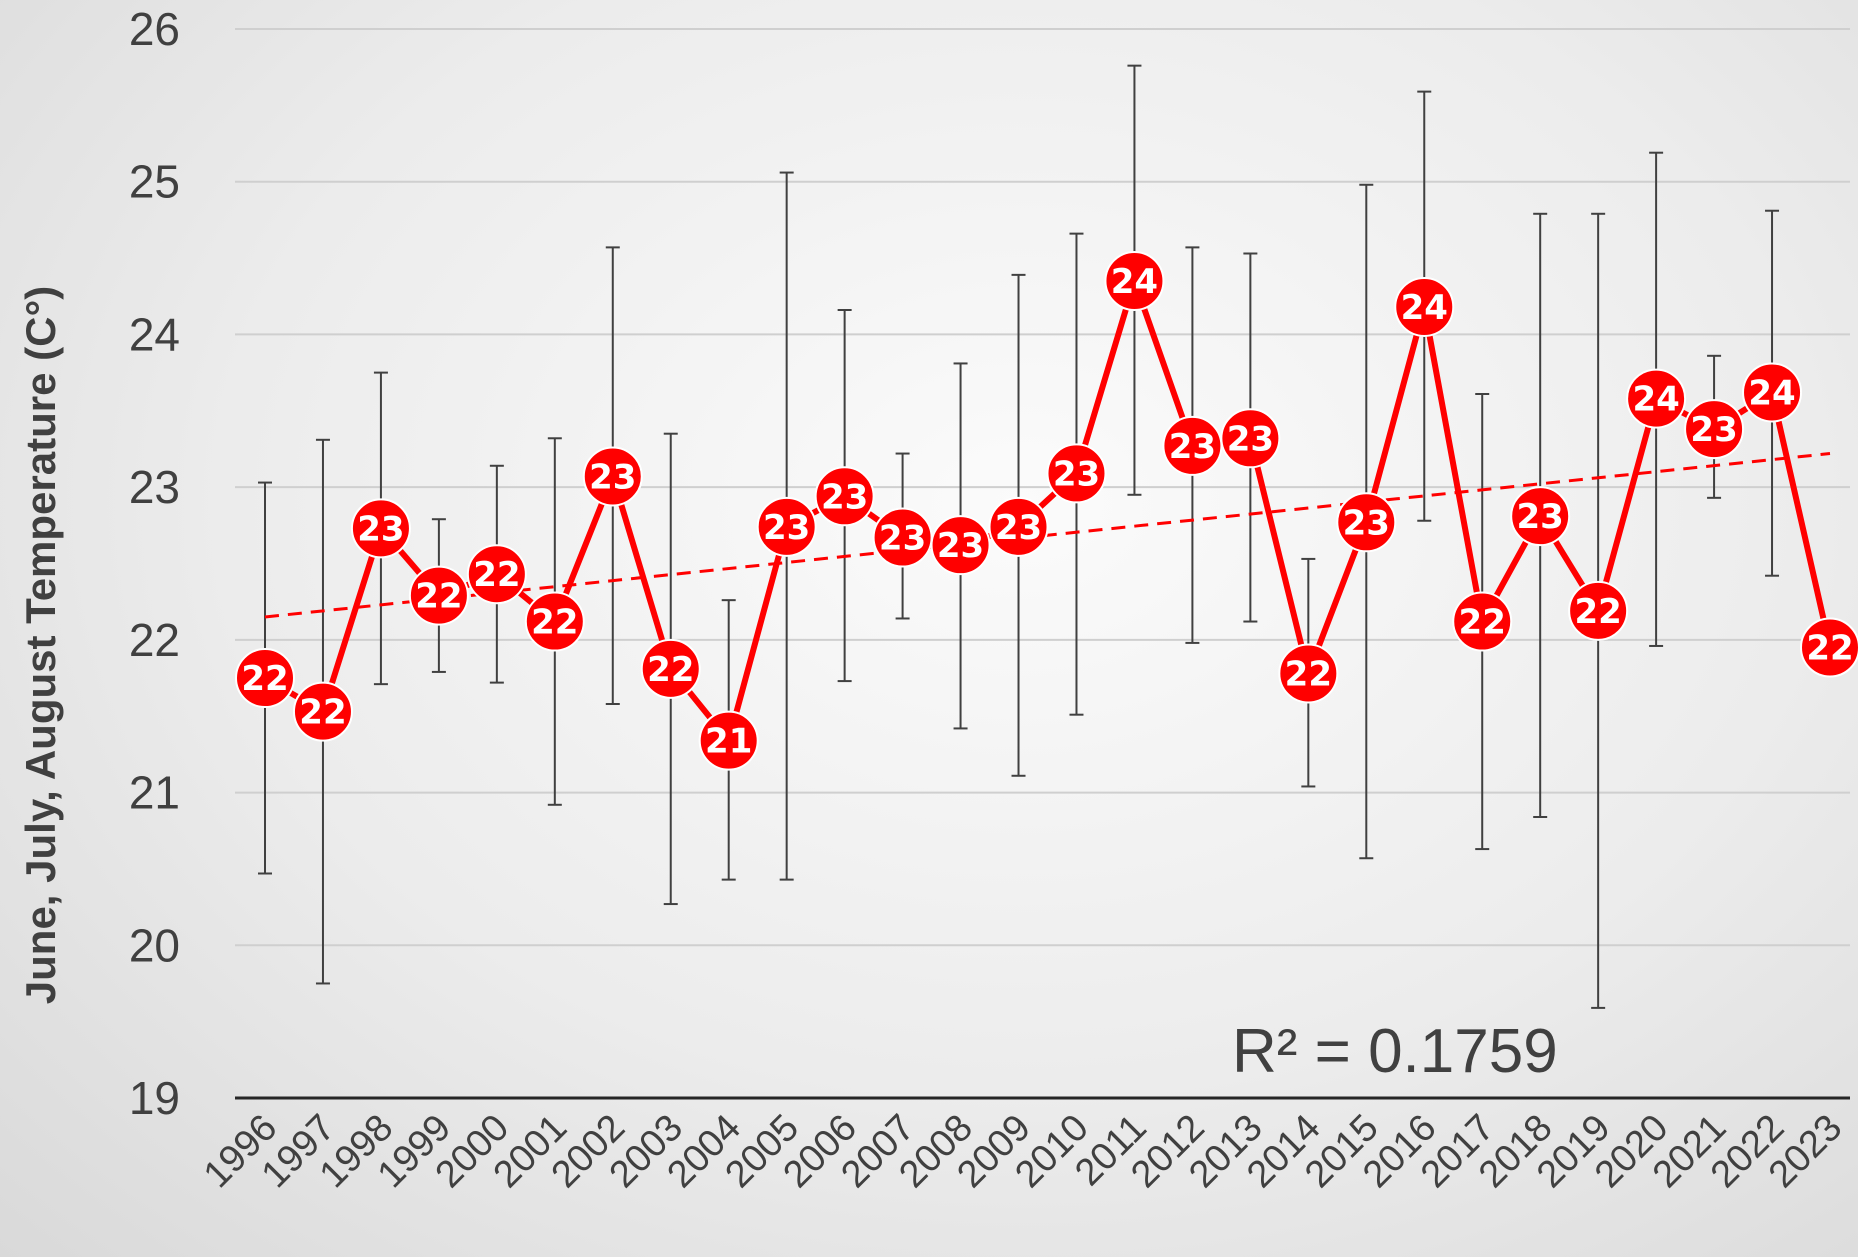 The image size is (1858, 1257). Describe the element at coordinates (154, 1098) in the screenshot. I see `y-tick-label: 19` at that location.